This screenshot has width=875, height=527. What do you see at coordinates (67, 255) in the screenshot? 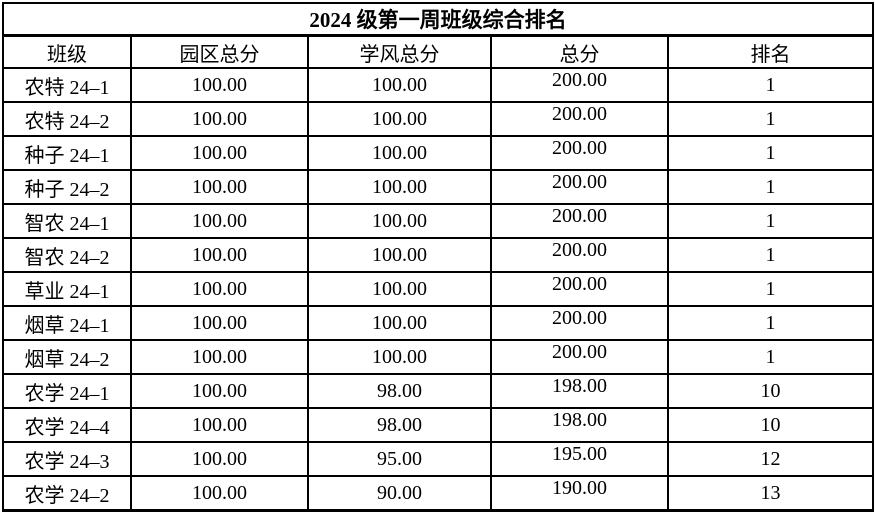
I see `class-name-cell: 智农 24–2` at bounding box center [67, 255].